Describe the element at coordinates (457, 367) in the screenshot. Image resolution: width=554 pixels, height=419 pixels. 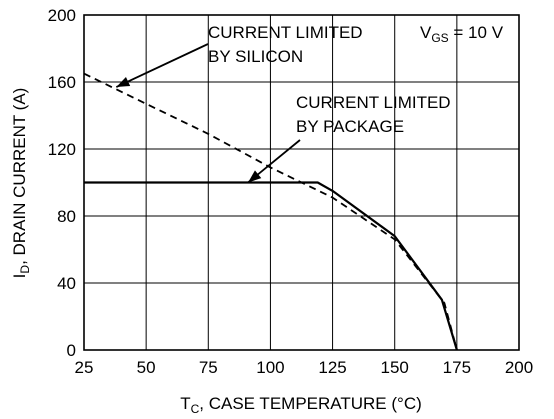
I see `x-tick-label: 175` at that location.